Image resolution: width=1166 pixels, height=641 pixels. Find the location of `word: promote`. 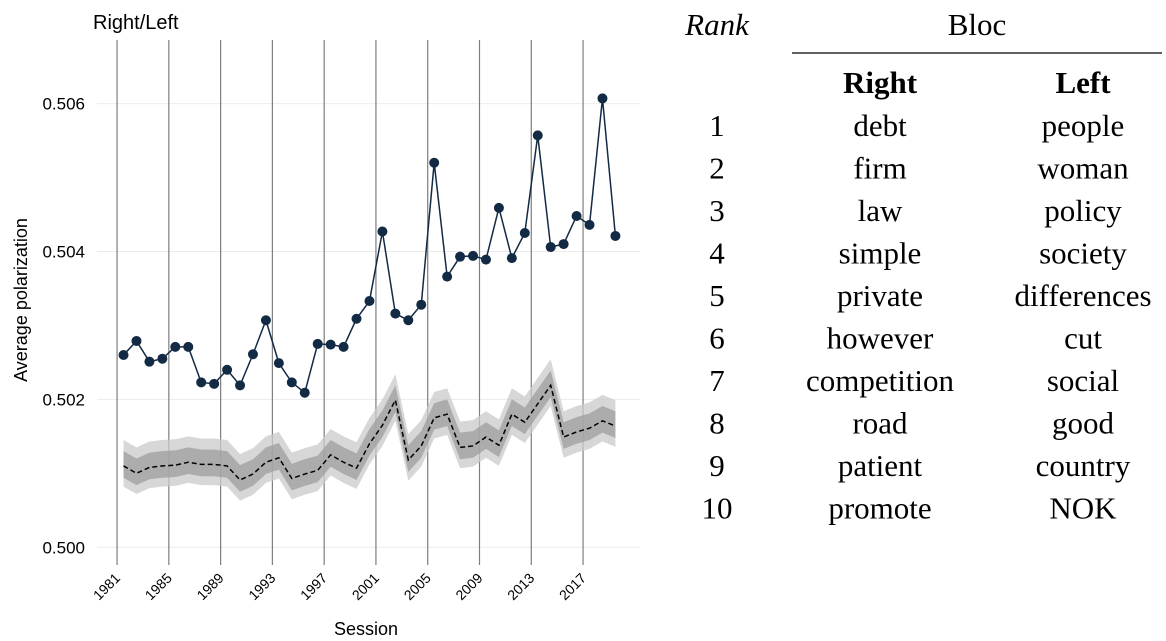

word: promote is located at coordinates (879, 508).